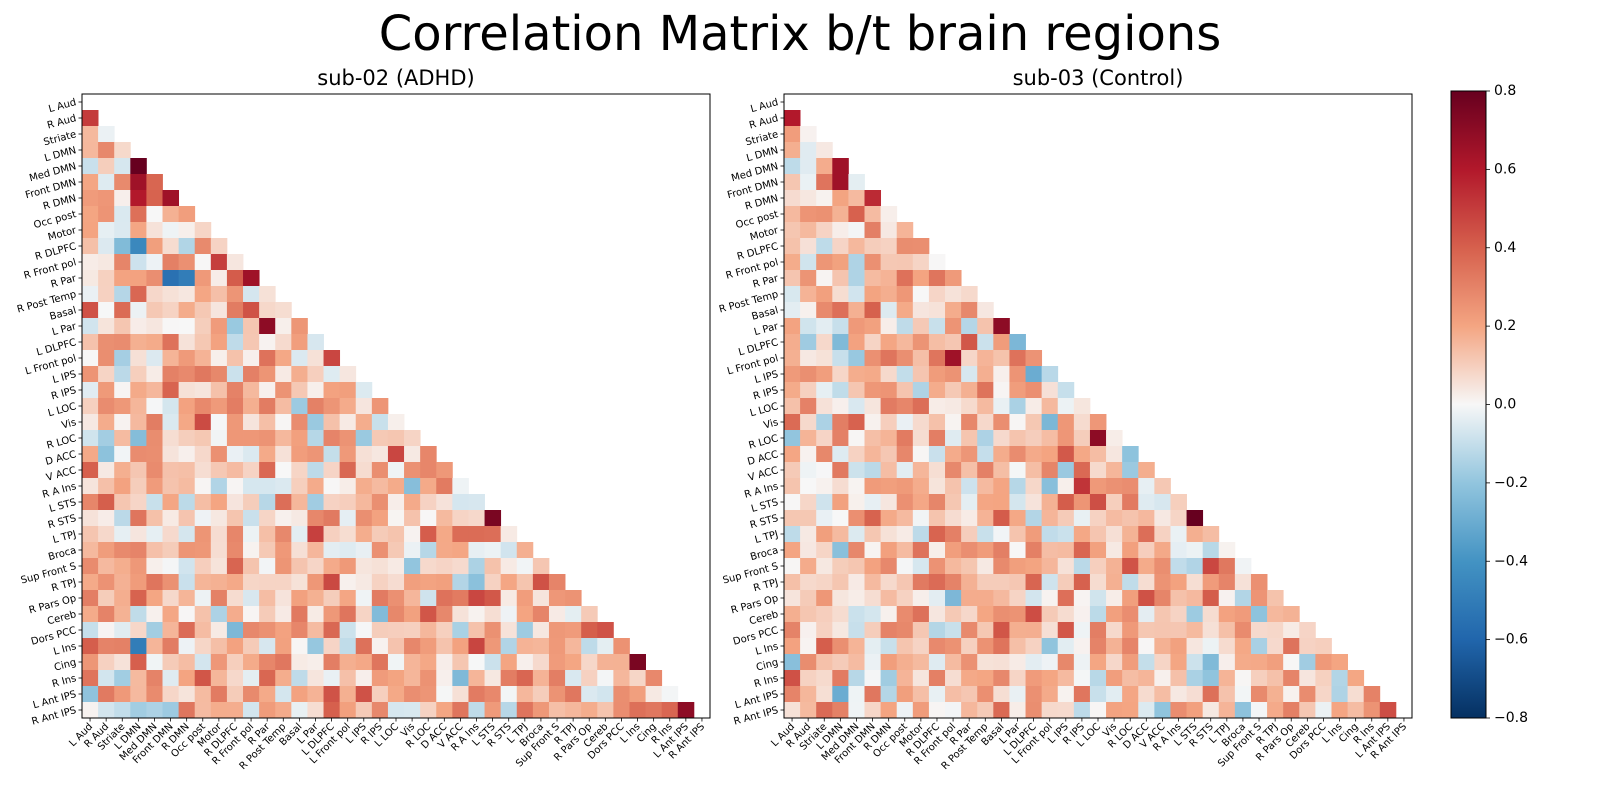 Image resolution: width=1600 pixels, height=800 pixels. I want to click on figure-title: Correlation Matrix b/t brain regions, so click(800, 34).